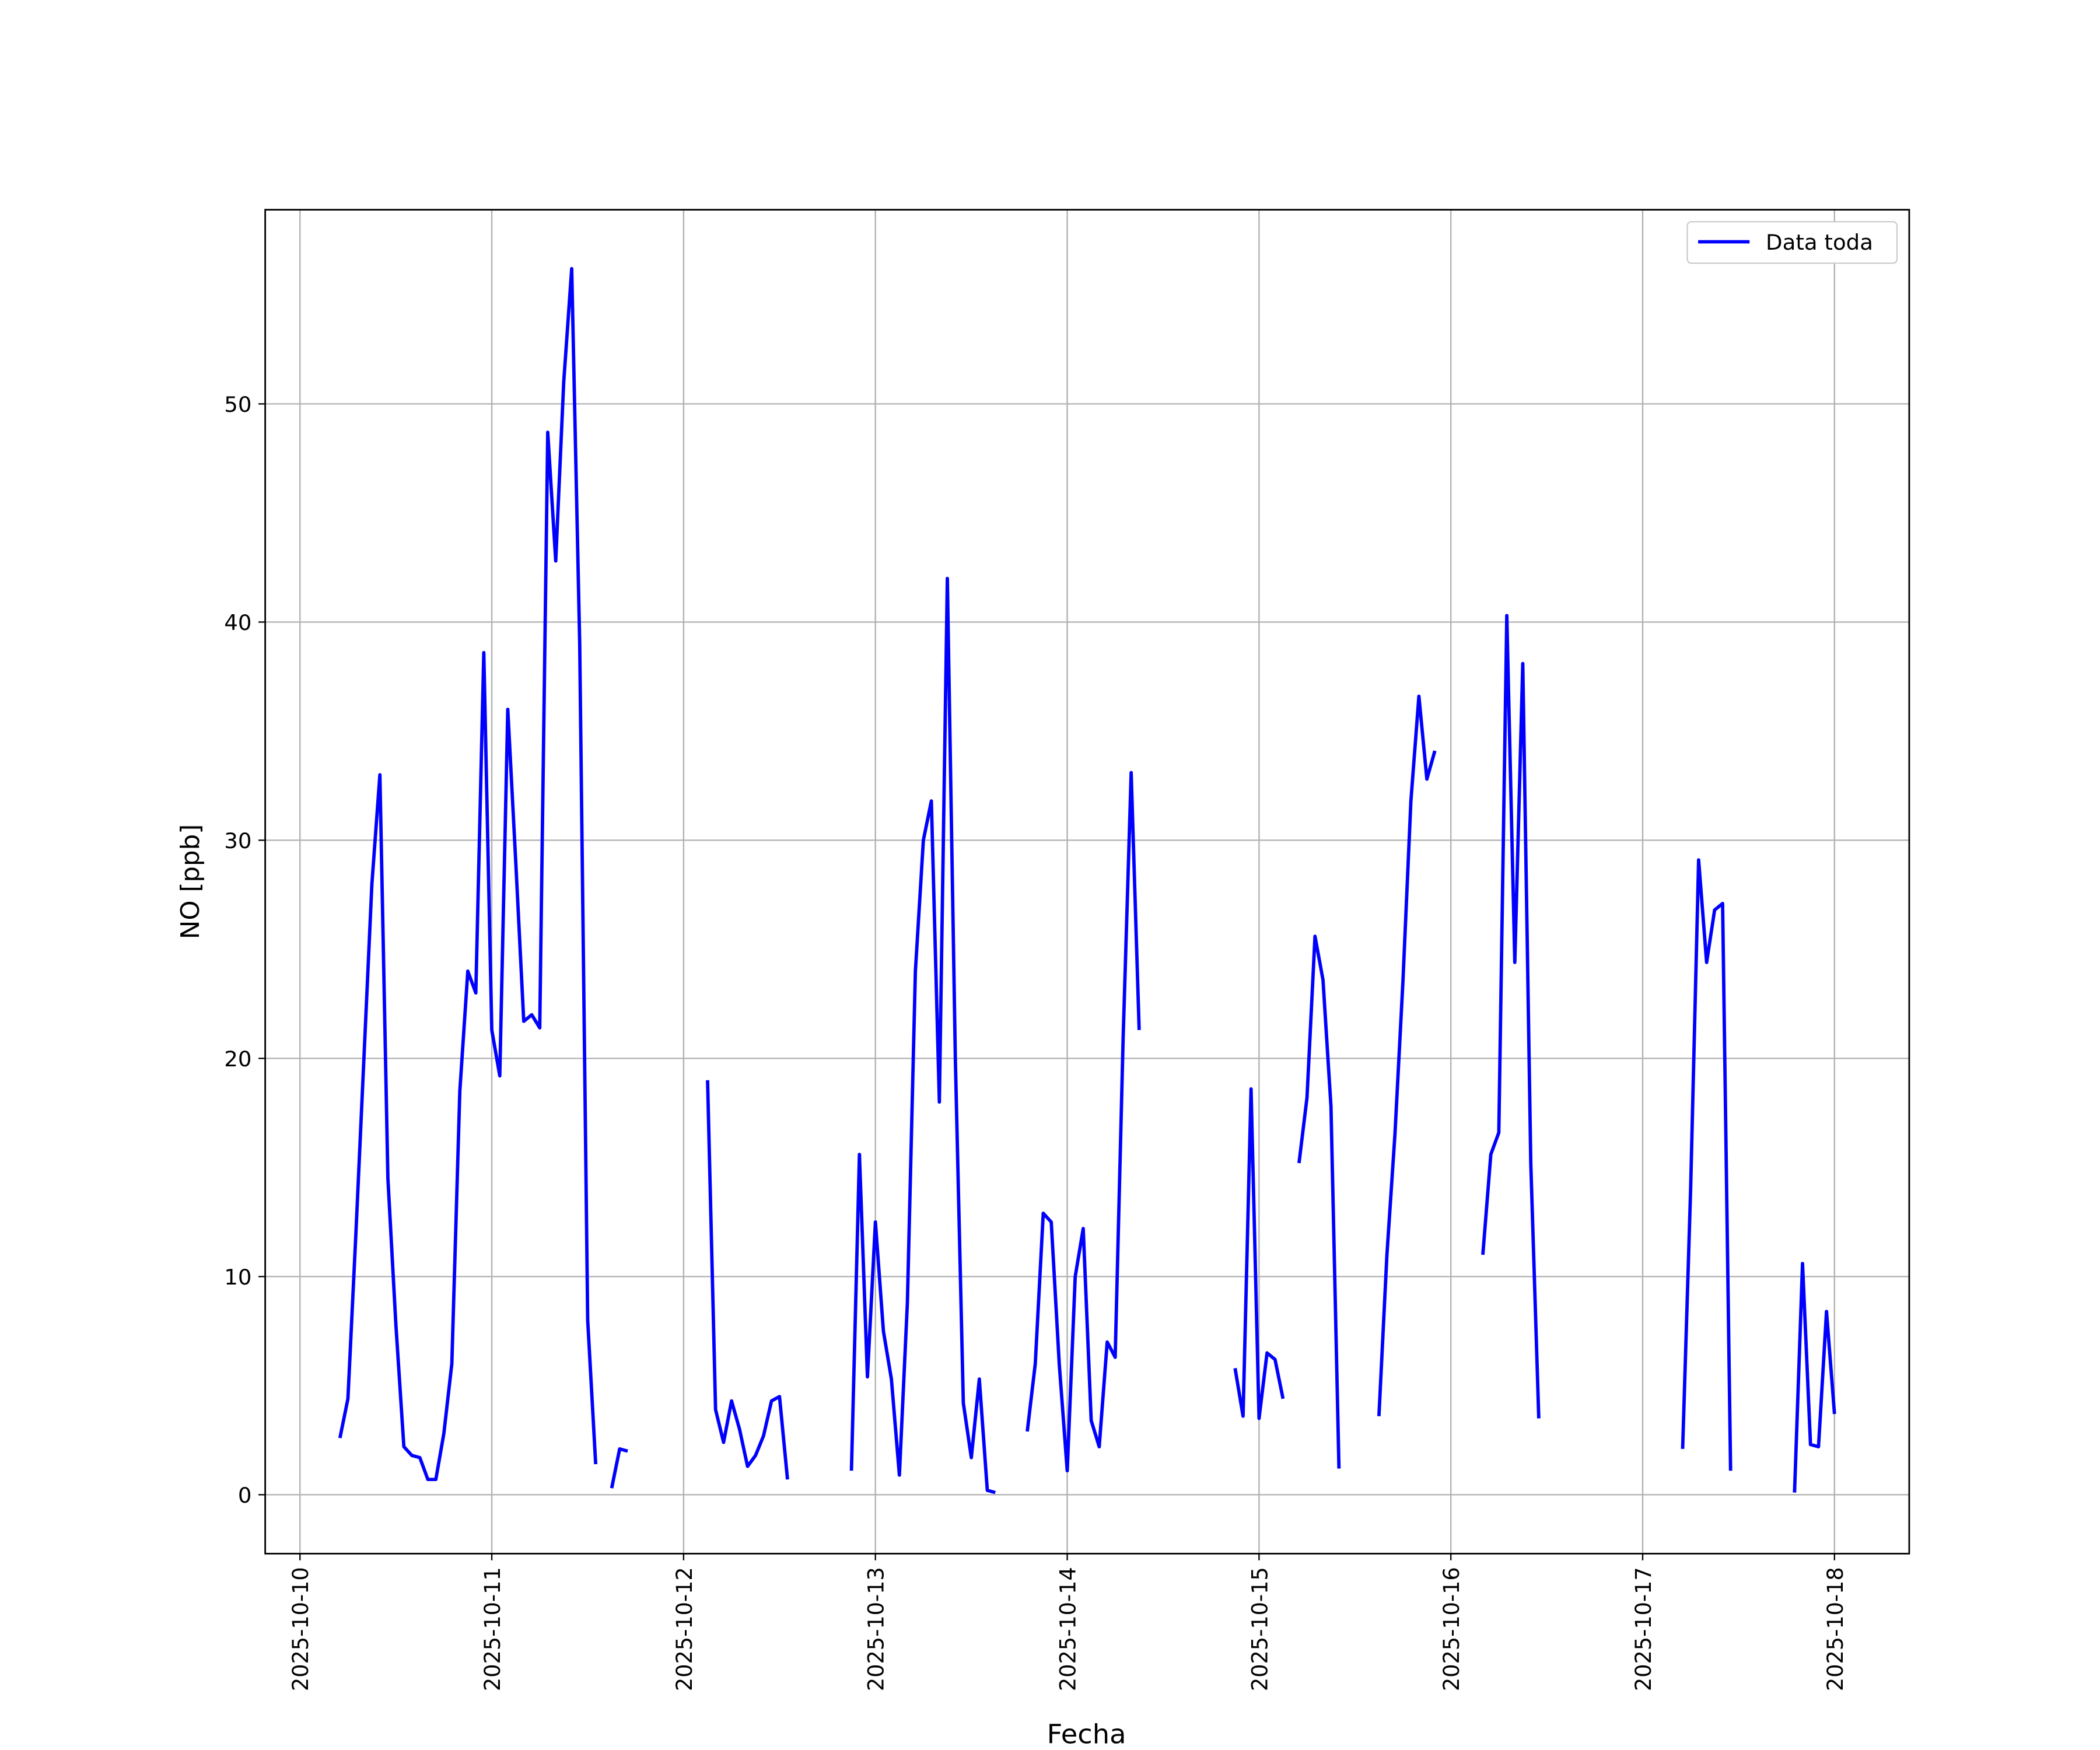 This screenshot has height=1750, width=2100. Describe the element at coordinates (1086, 1734) in the screenshot. I see `x-axis-label: Fecha` at that location.